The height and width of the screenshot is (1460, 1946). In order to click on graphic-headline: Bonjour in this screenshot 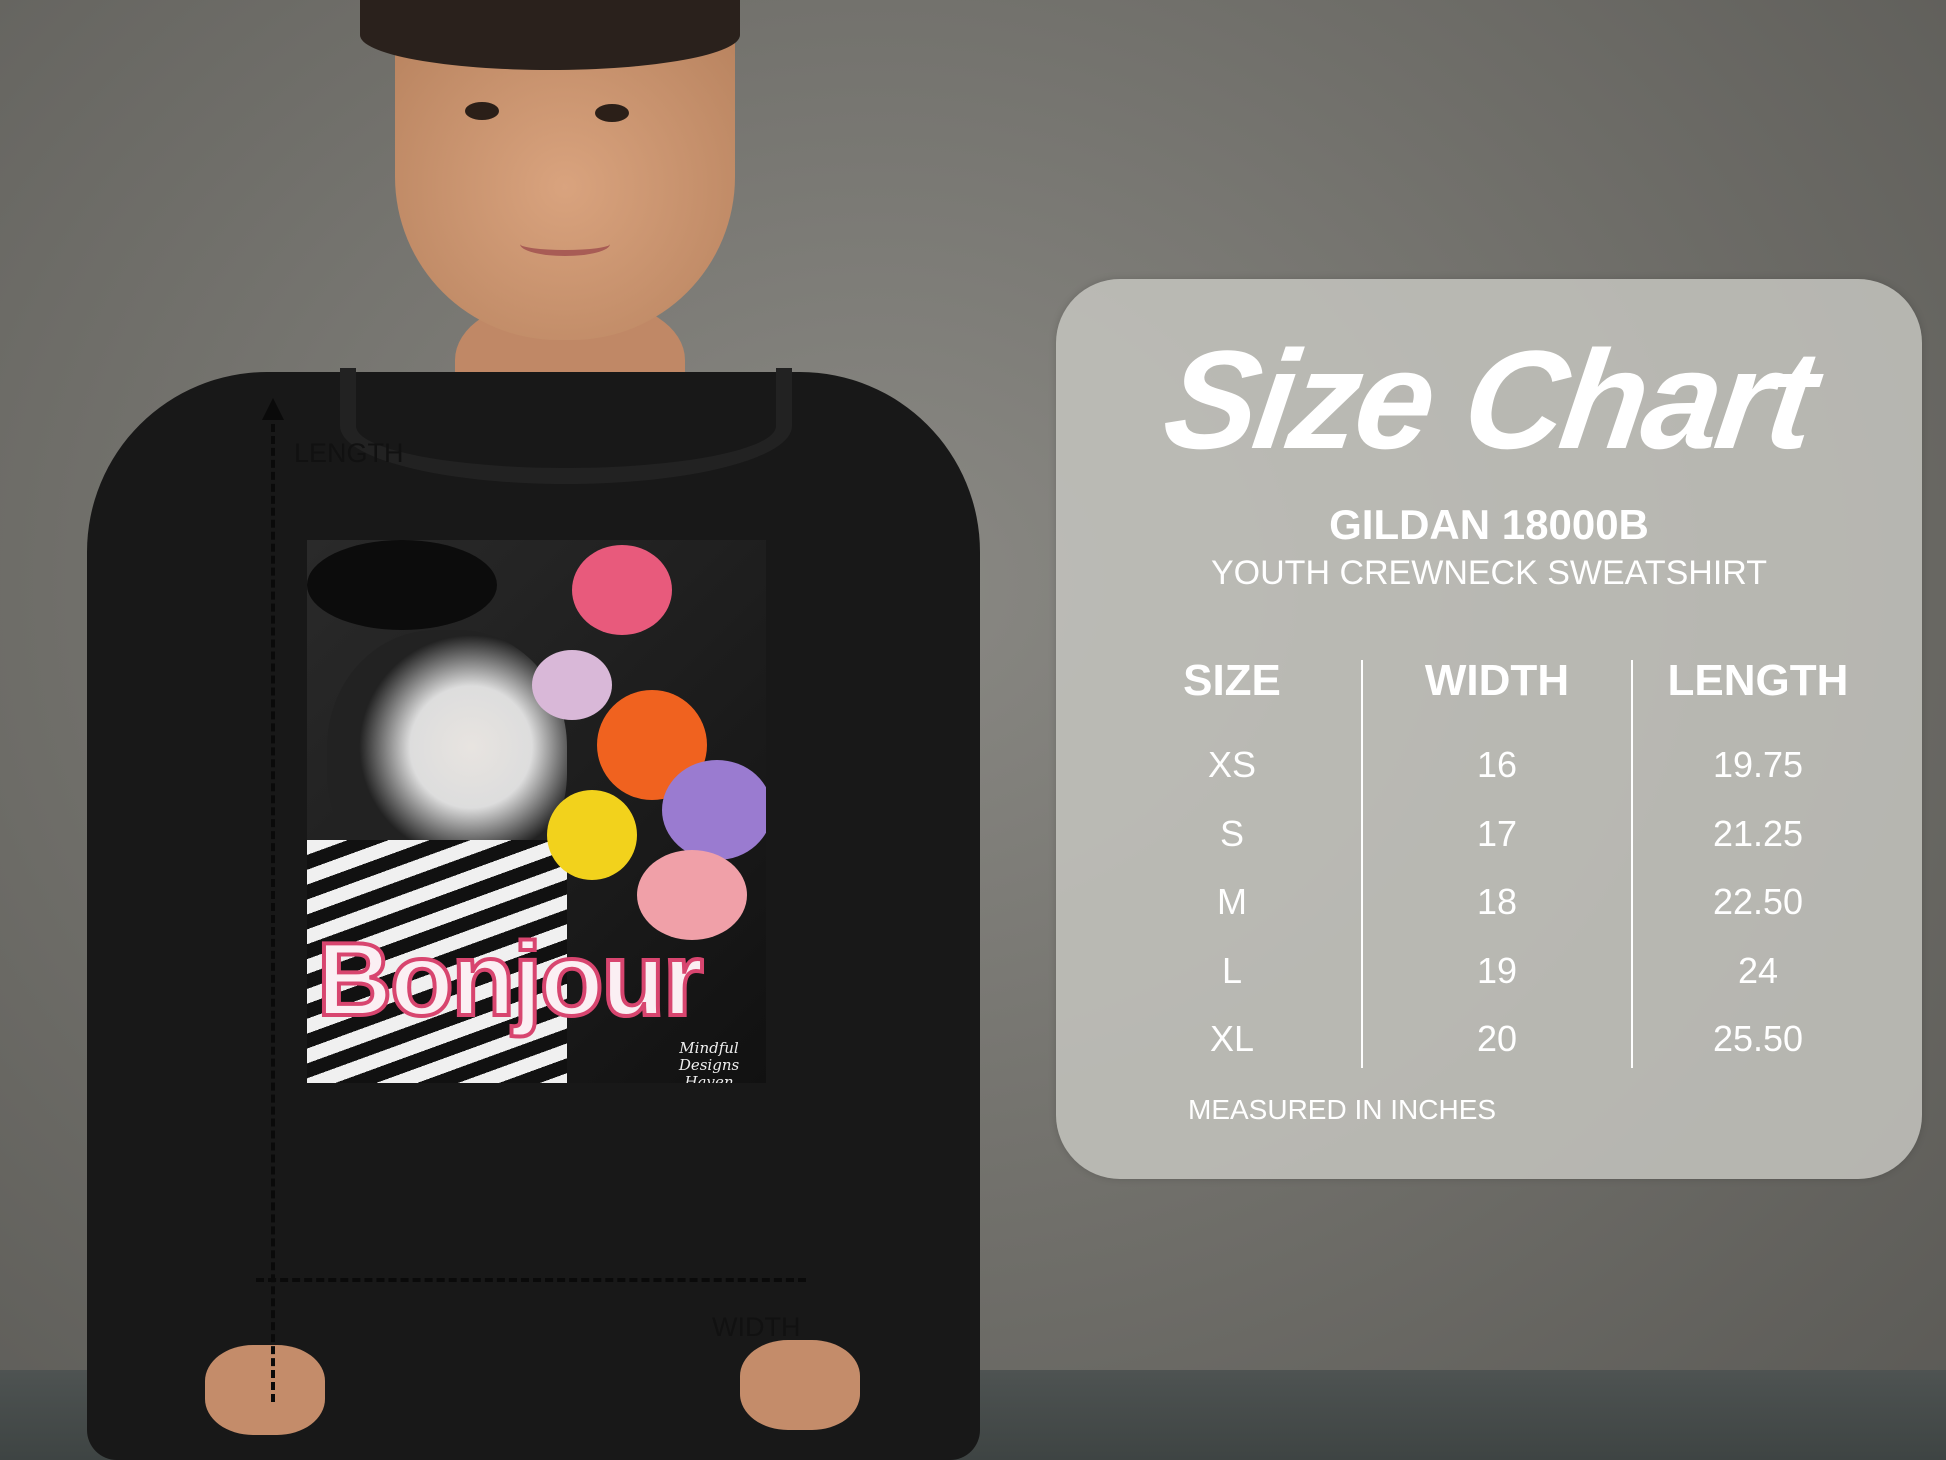, I will do `click(510, 980)`.